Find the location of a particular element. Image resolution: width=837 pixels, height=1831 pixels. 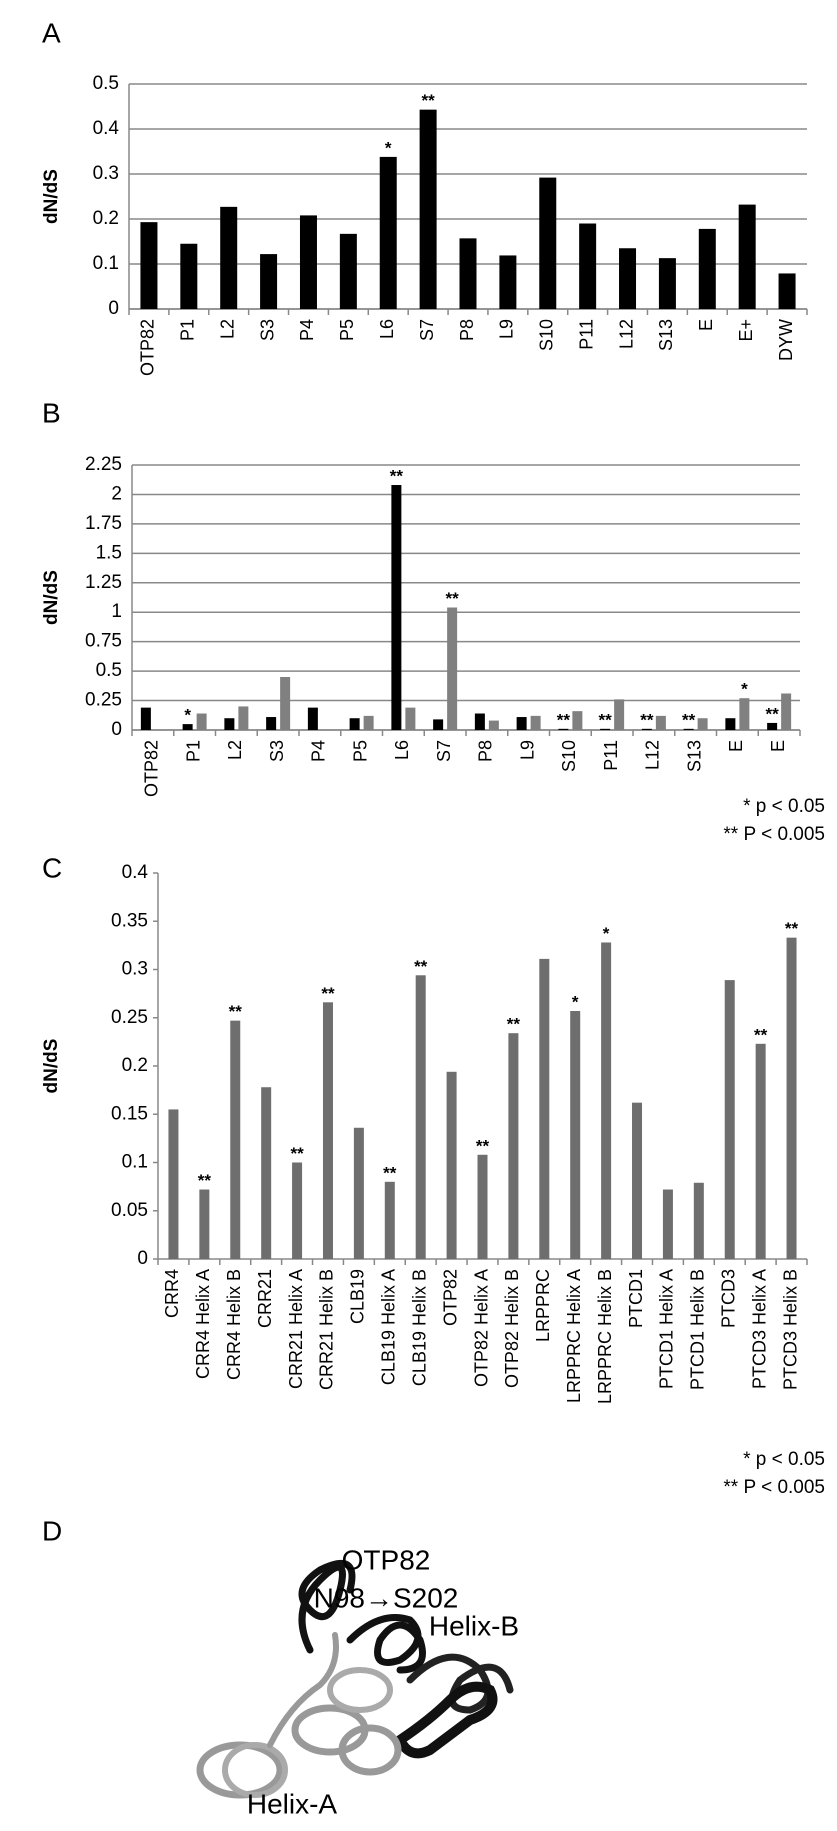

y-tick-label: 0.35 is located at coordinates (129, 920).